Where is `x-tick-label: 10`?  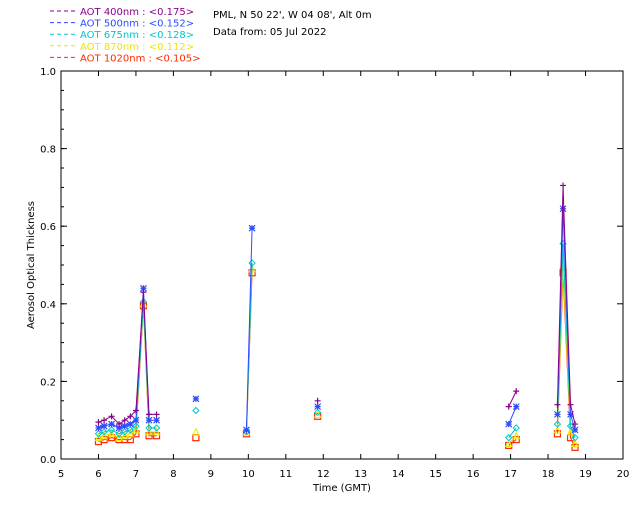 x-tick-label: 10 is located at coordinates (248, 474).